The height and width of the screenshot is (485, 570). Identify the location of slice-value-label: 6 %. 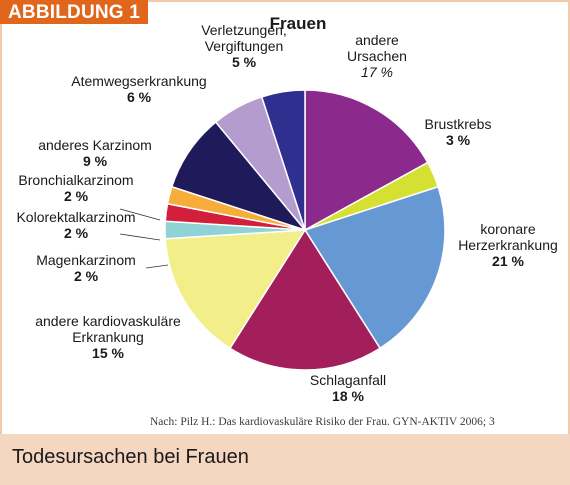
(139, 97).